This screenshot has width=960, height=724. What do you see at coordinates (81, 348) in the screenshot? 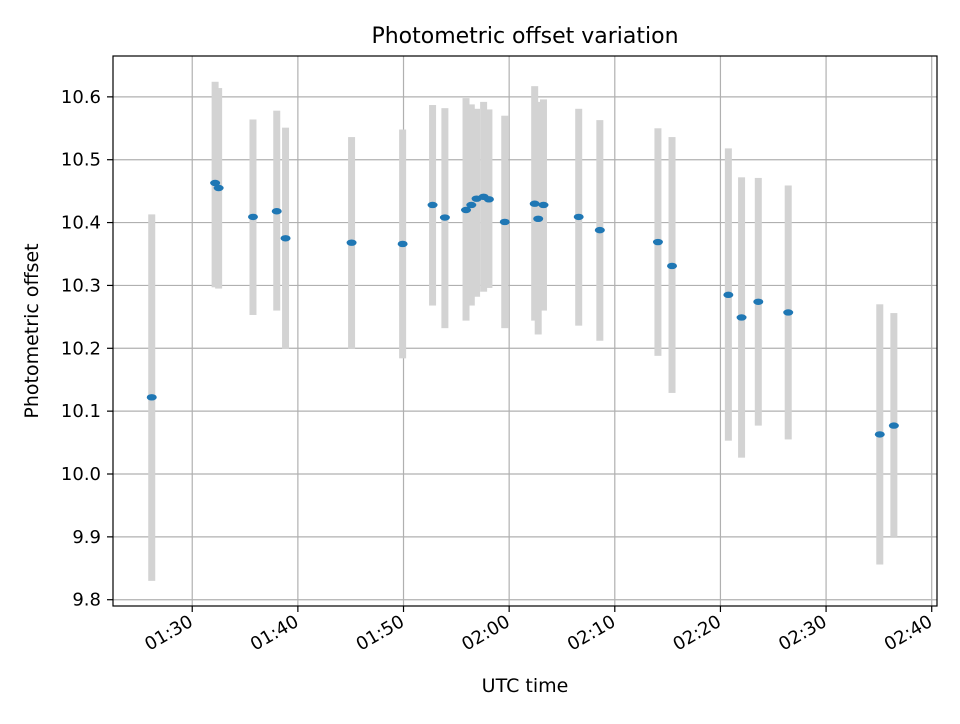
I see `y-tick-label: 10.2` at bounding box center [81, 348].